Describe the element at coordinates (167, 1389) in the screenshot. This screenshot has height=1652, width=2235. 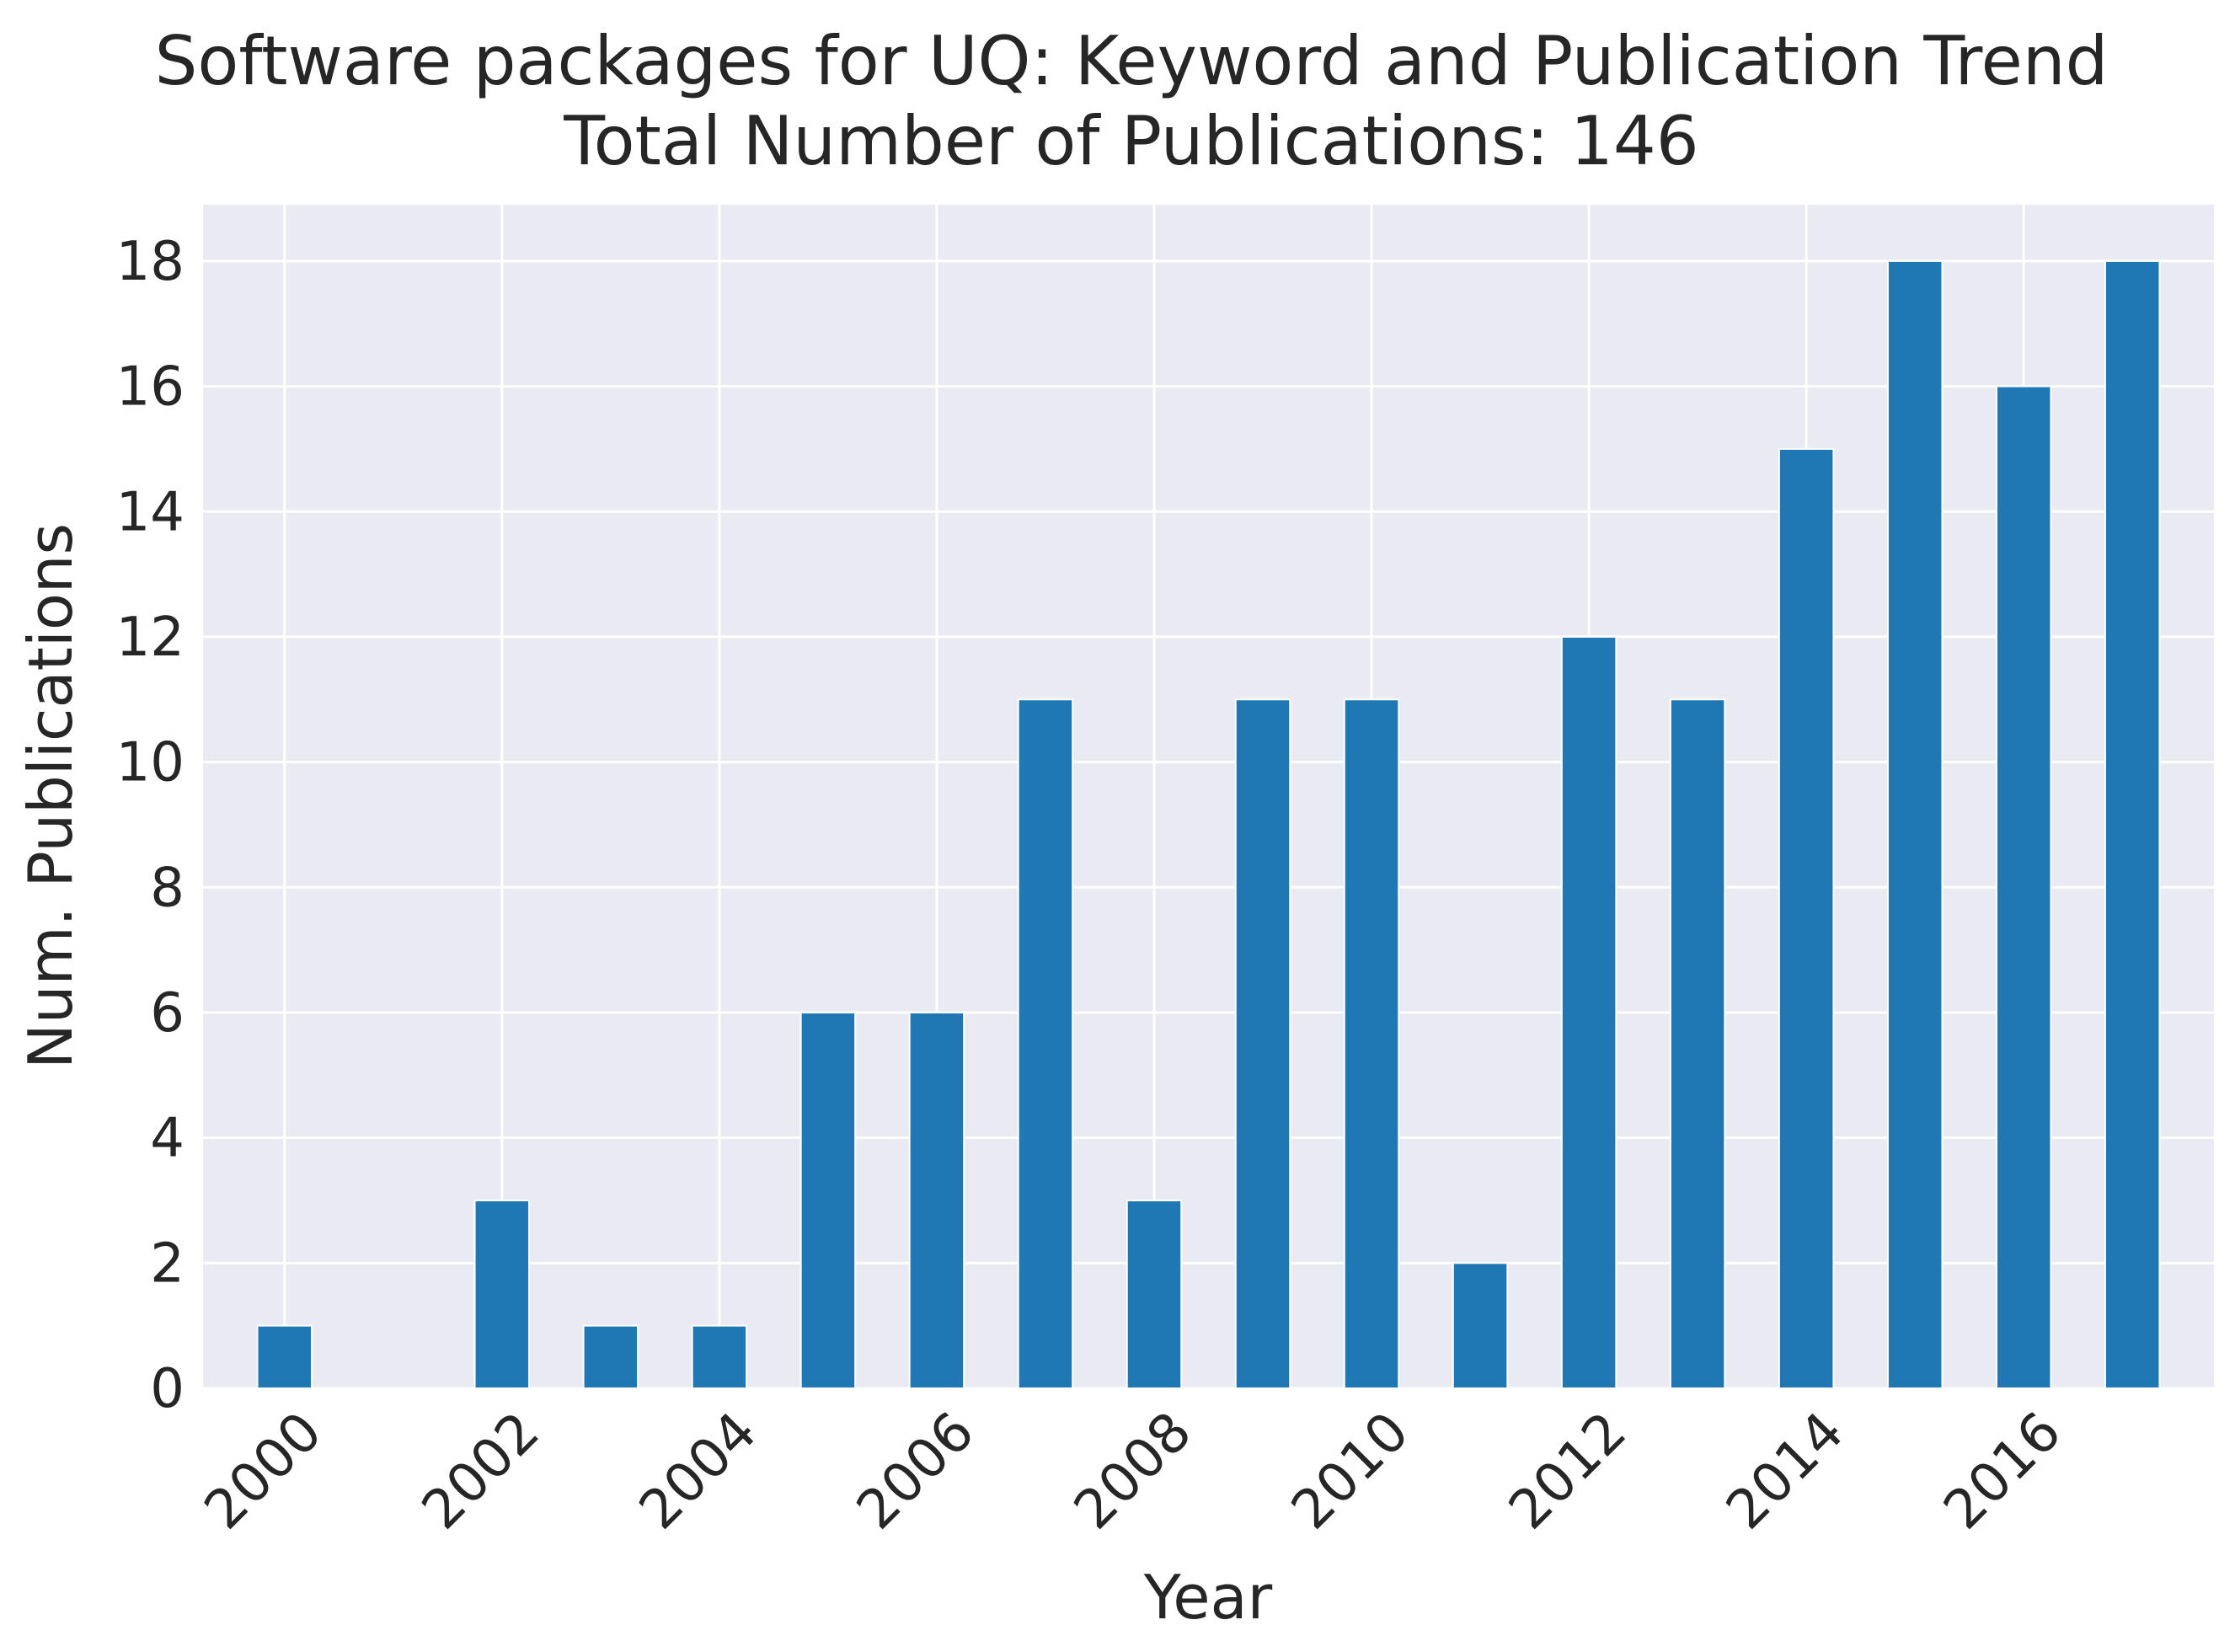
I see `y-tick-label: 0` at that location.